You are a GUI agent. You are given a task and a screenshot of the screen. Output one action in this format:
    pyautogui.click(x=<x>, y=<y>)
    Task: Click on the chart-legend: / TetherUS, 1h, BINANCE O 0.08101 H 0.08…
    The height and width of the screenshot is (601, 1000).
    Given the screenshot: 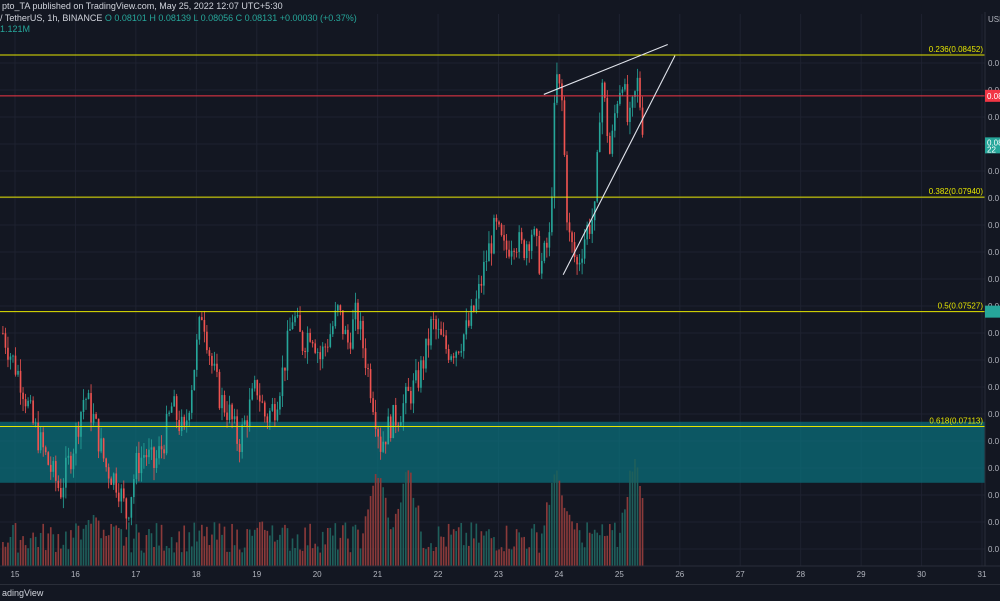 What is the action you would take?
    pyautogui.click(x=178, y=23)
    